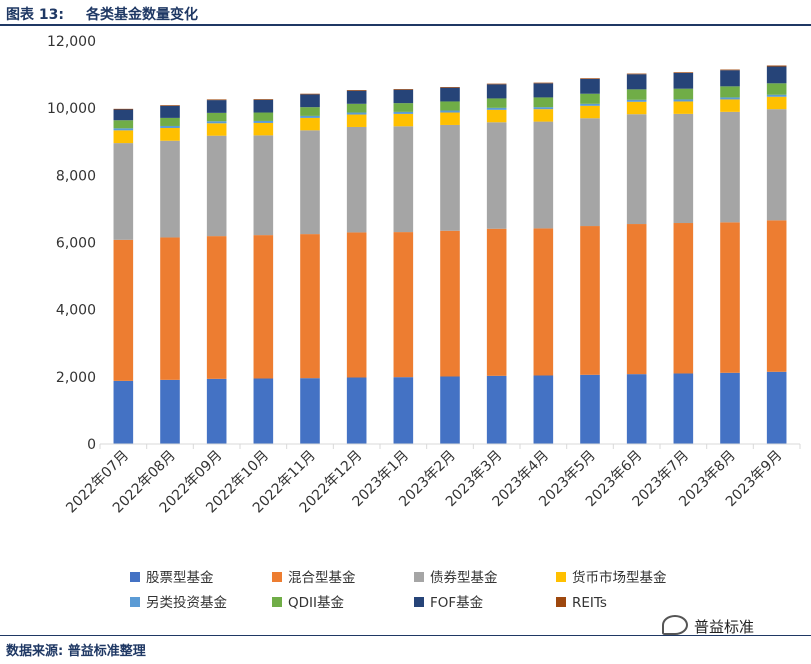 The height and width of the screenshot is (664, 811). I want to click on legend-label: 另类投资基金, so click(186, 602).